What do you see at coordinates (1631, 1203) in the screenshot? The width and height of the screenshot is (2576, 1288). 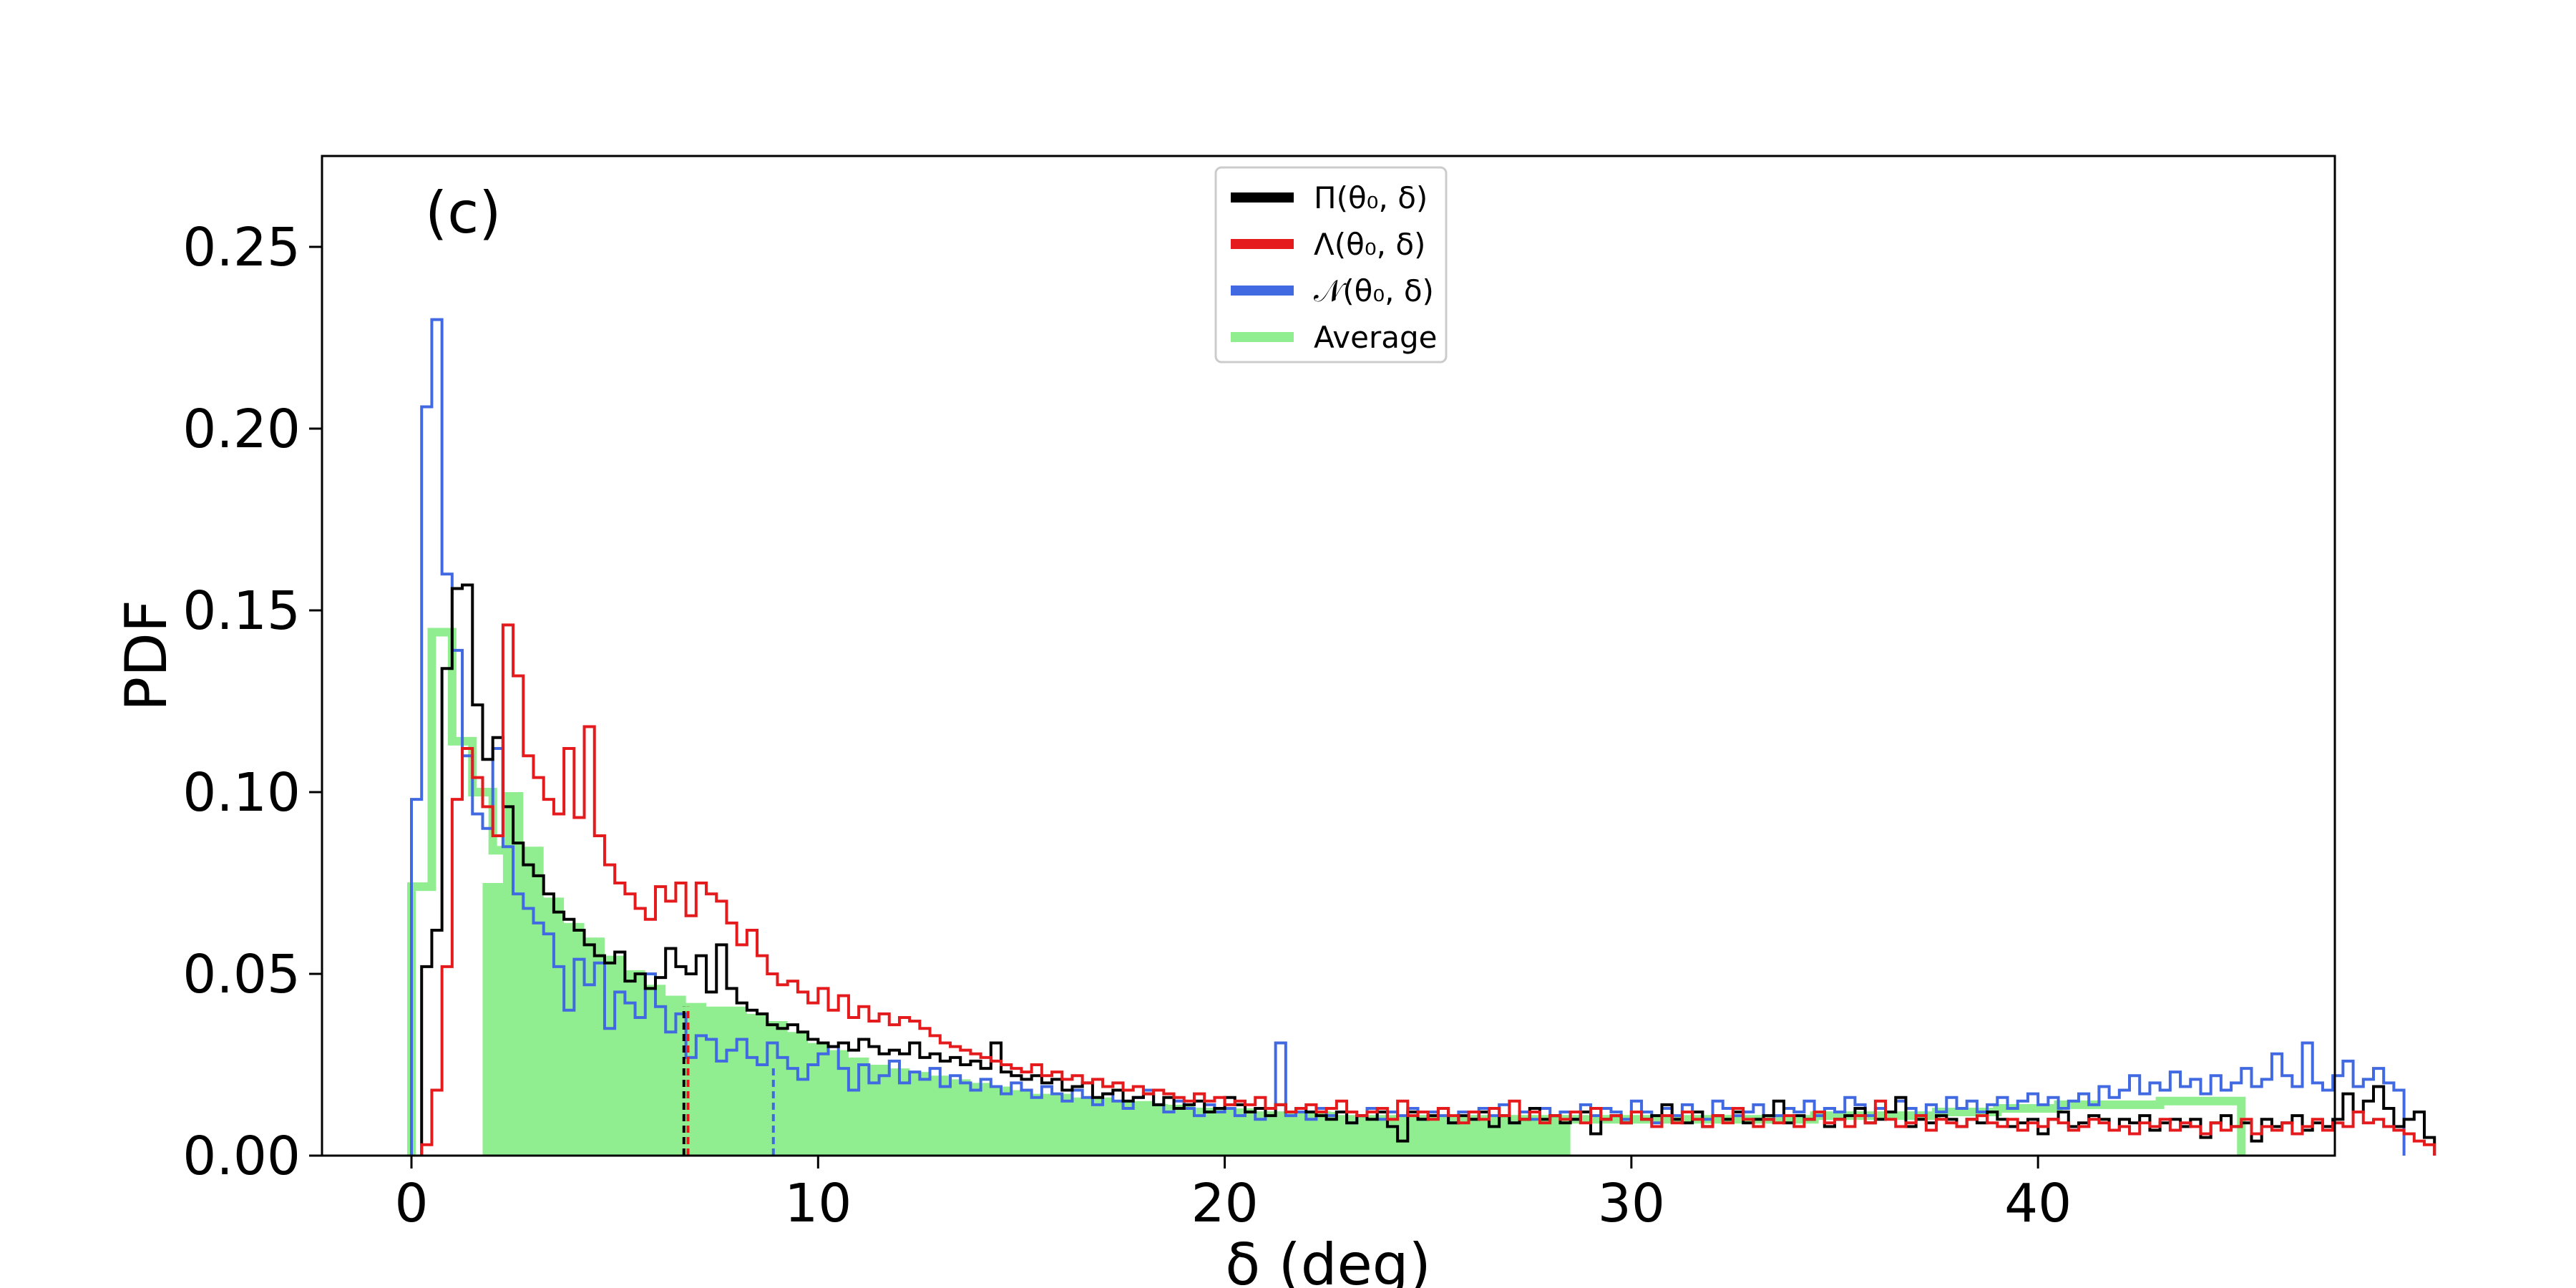 I see `x-tick-label: 30` at bounding box center [1631, 1203].